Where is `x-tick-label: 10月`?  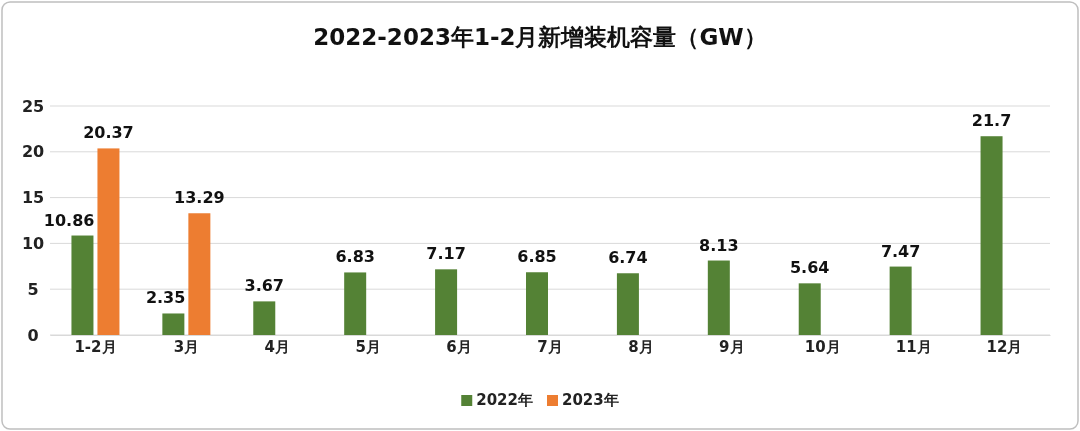 x-tick-label: 10月 is located at coordinates (822, 347).